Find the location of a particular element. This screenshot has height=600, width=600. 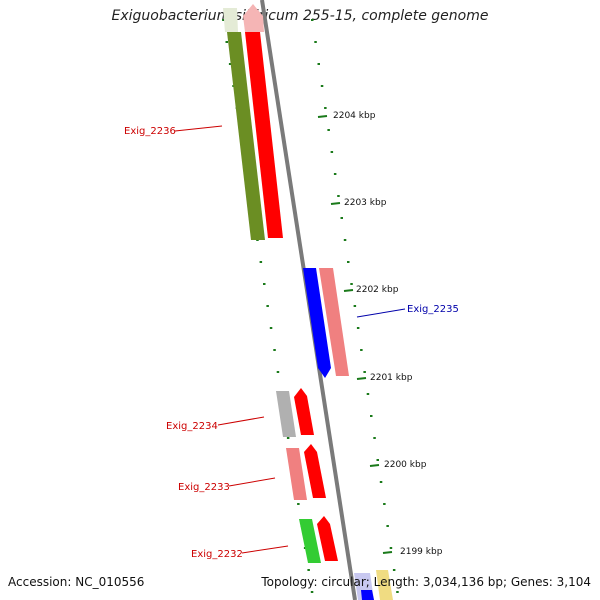

gene-exig-2235-pink is located at coordinates (334, 322).